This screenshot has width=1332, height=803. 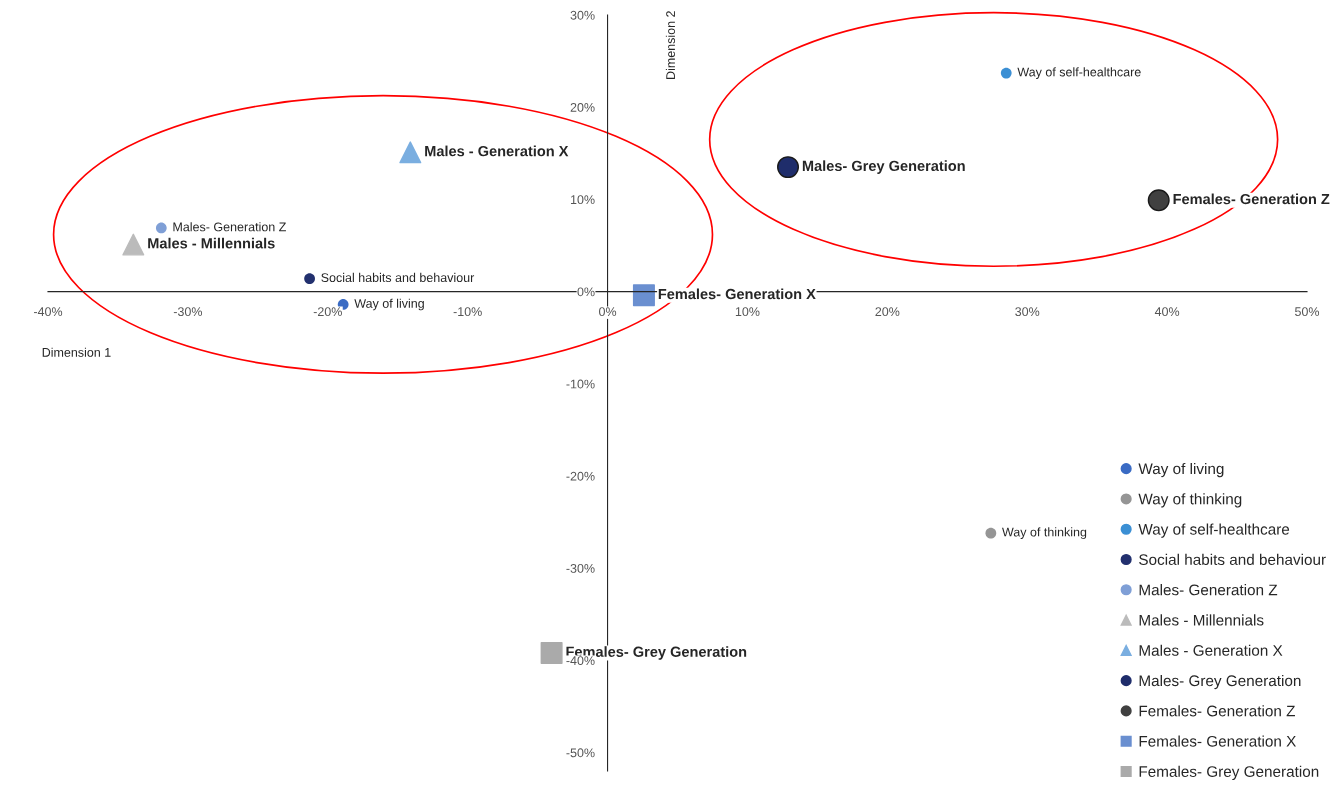 I want to click on y-axis-title: Dimension 2, so click(x=670, y=45).